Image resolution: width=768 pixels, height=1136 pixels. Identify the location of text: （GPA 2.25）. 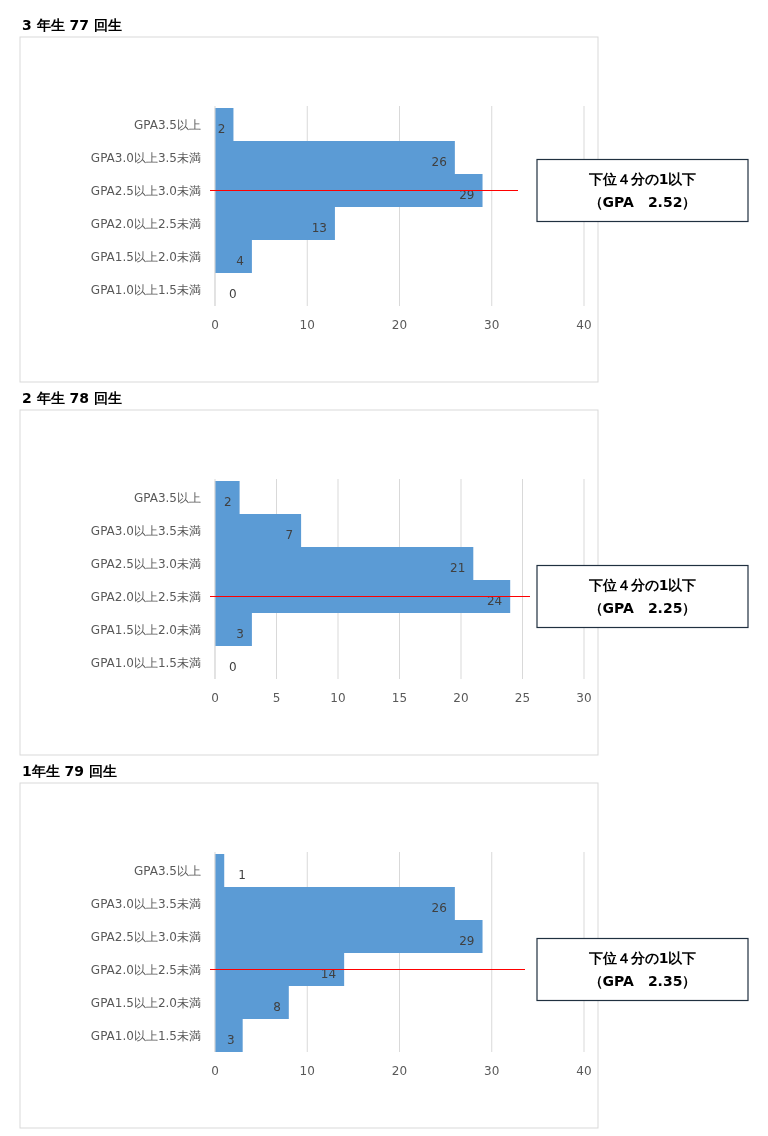
(642, 607).